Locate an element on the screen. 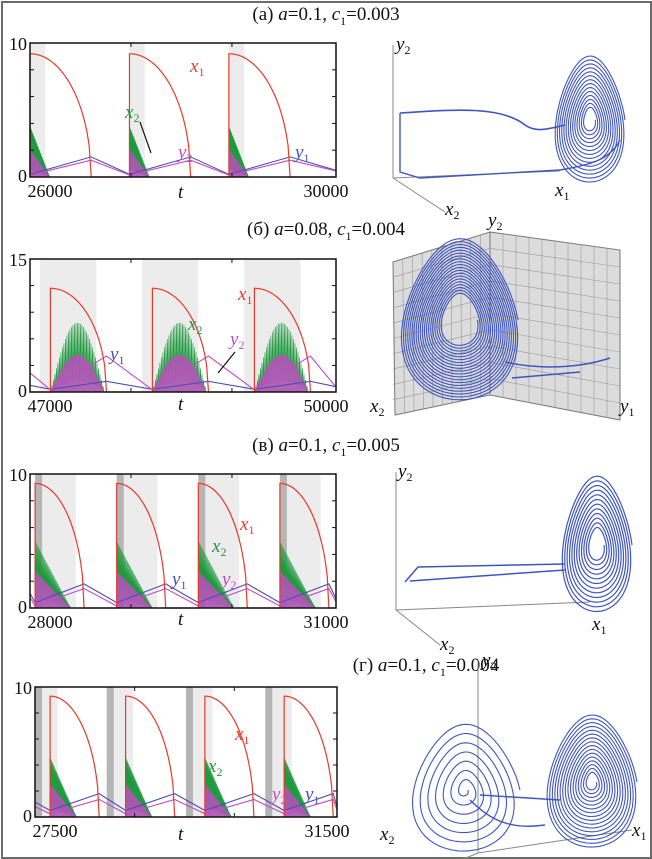 This screenshot has height=859, width=652. x2-pointer-arrow is located at coordinates (145, 137).